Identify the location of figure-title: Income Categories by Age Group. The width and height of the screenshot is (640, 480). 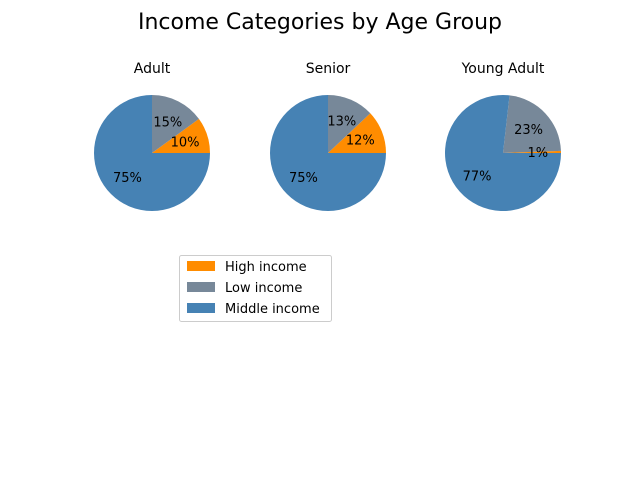
(320, 22).